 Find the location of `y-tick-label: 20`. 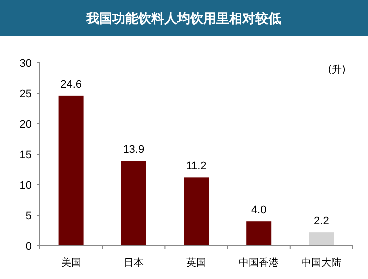

y-tick-label: 20 is located at coordinates (26, 125).